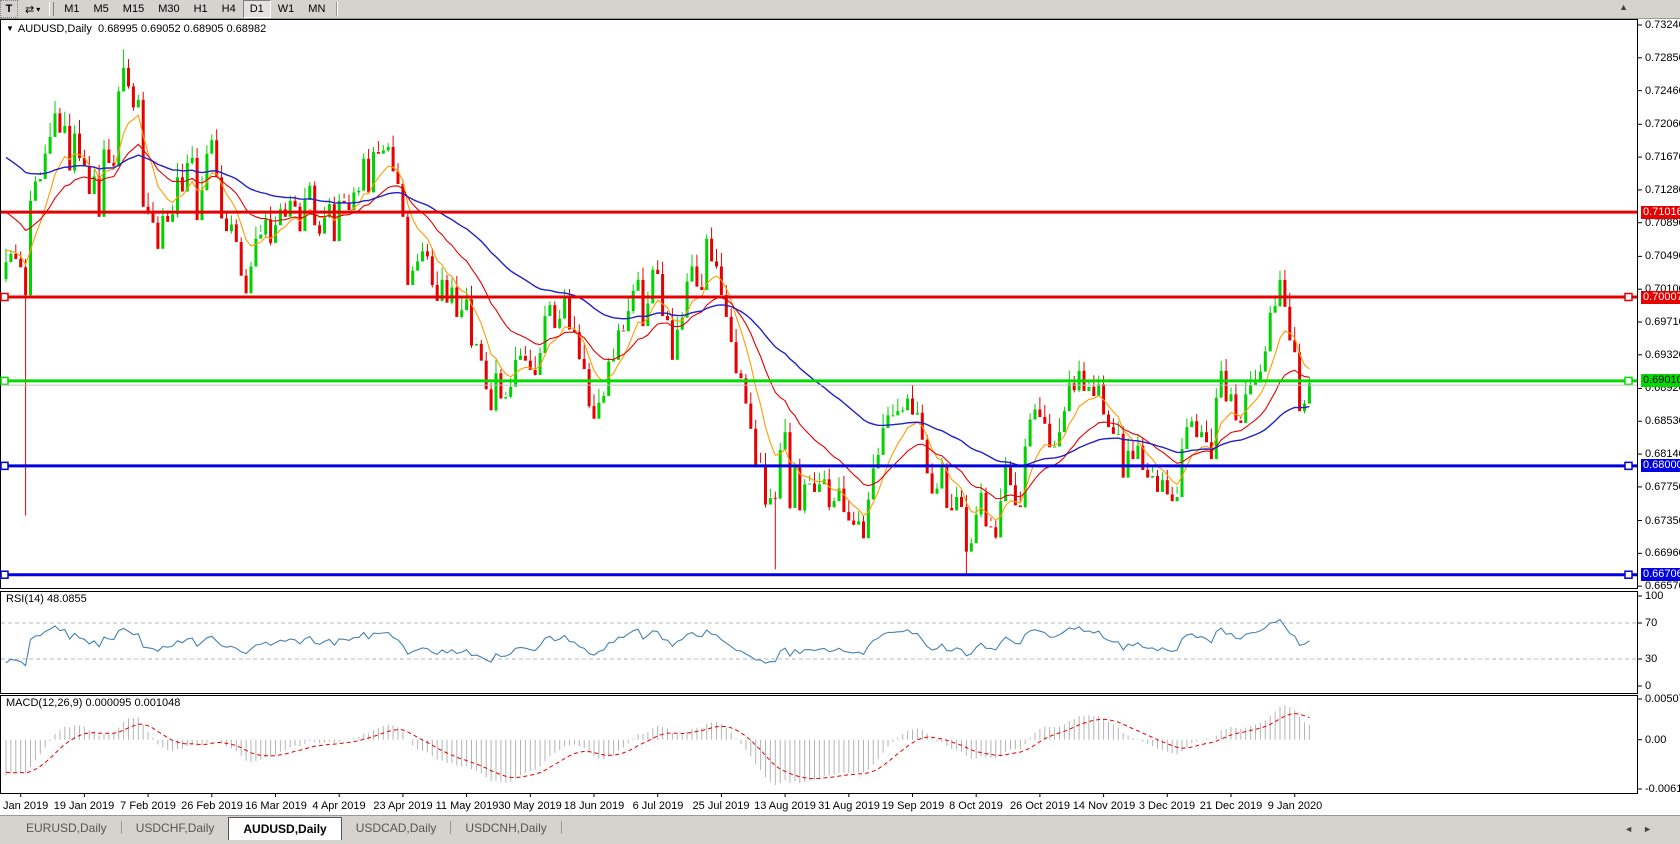 The width and height of the screenshot is (1680, 844). What do you see at coordinates (1651, 659) in the screenshot?
I see `rsi-axis-label: 30` at bounding box center [1651, 659].